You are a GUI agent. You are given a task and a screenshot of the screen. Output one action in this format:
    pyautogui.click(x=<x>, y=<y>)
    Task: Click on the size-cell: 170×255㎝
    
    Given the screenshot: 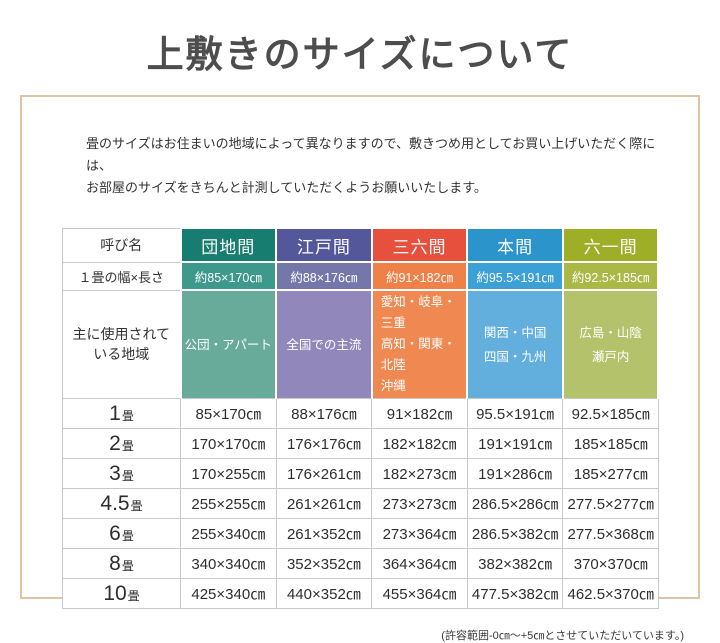 What is the action you would take?
    pyautogui.click(x=228, y=473)
    